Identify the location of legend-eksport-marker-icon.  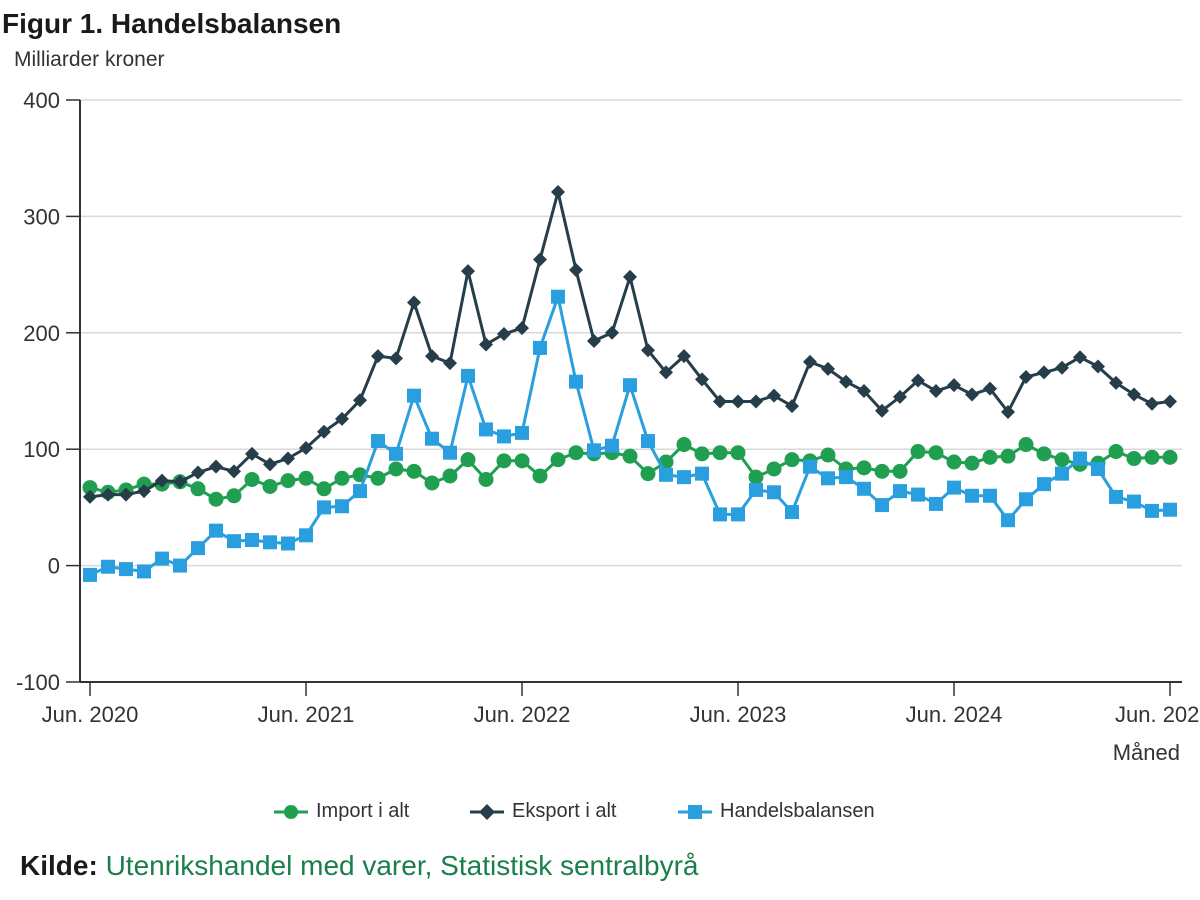
(487, 811).